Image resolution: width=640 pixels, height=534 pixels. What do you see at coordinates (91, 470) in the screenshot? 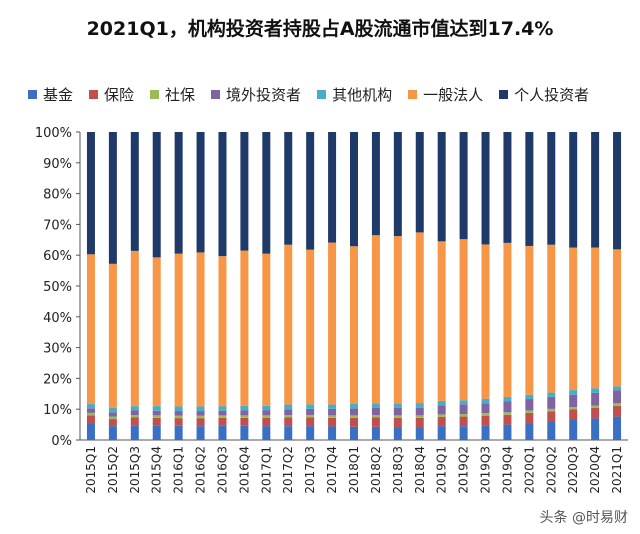
I see `x-tick-label: 2015Q1` at bounding box center [91, 470].